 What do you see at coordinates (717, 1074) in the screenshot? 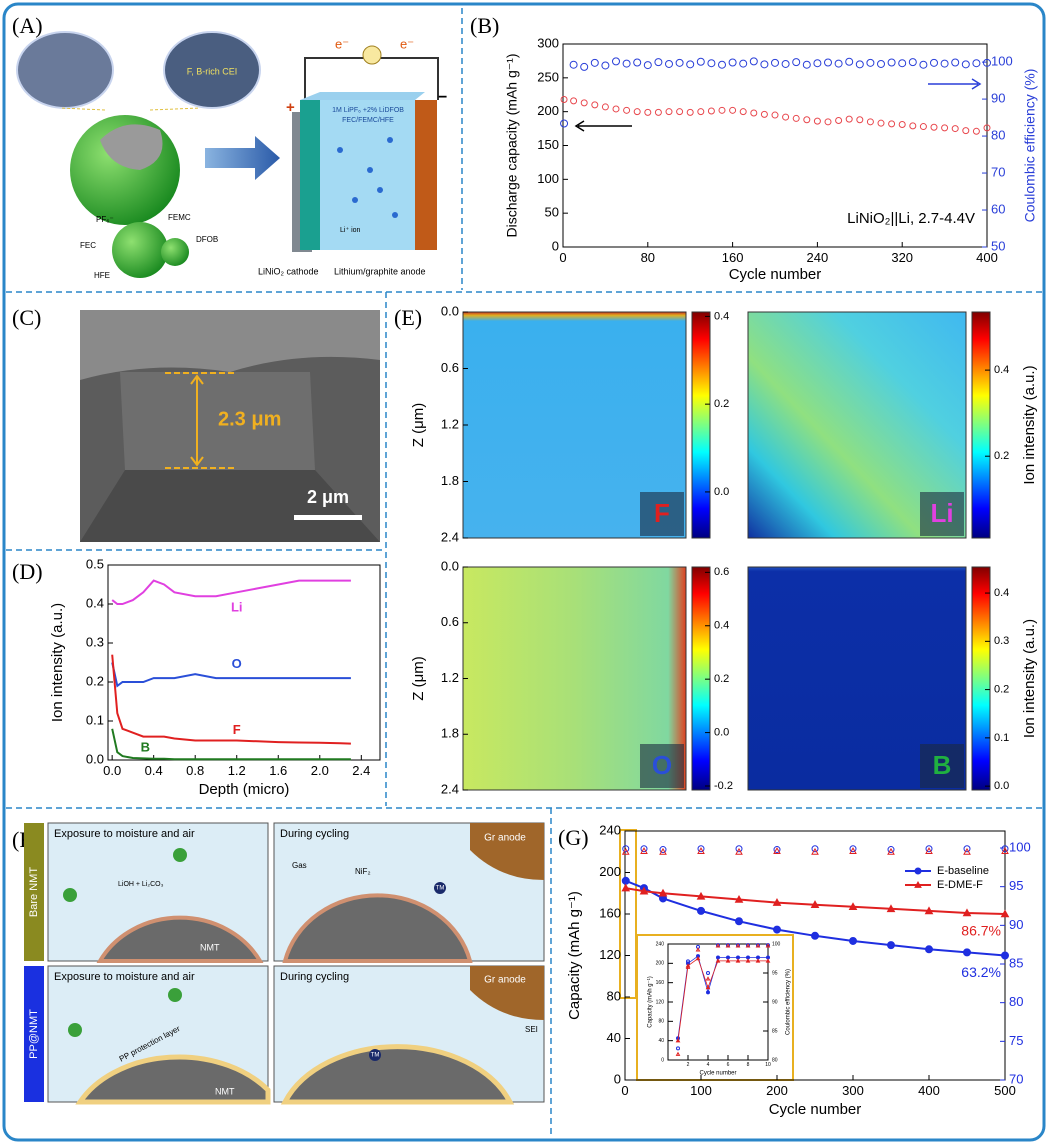
I see `x-axis-label: Cycle number` at bounding box center [717, 1074].